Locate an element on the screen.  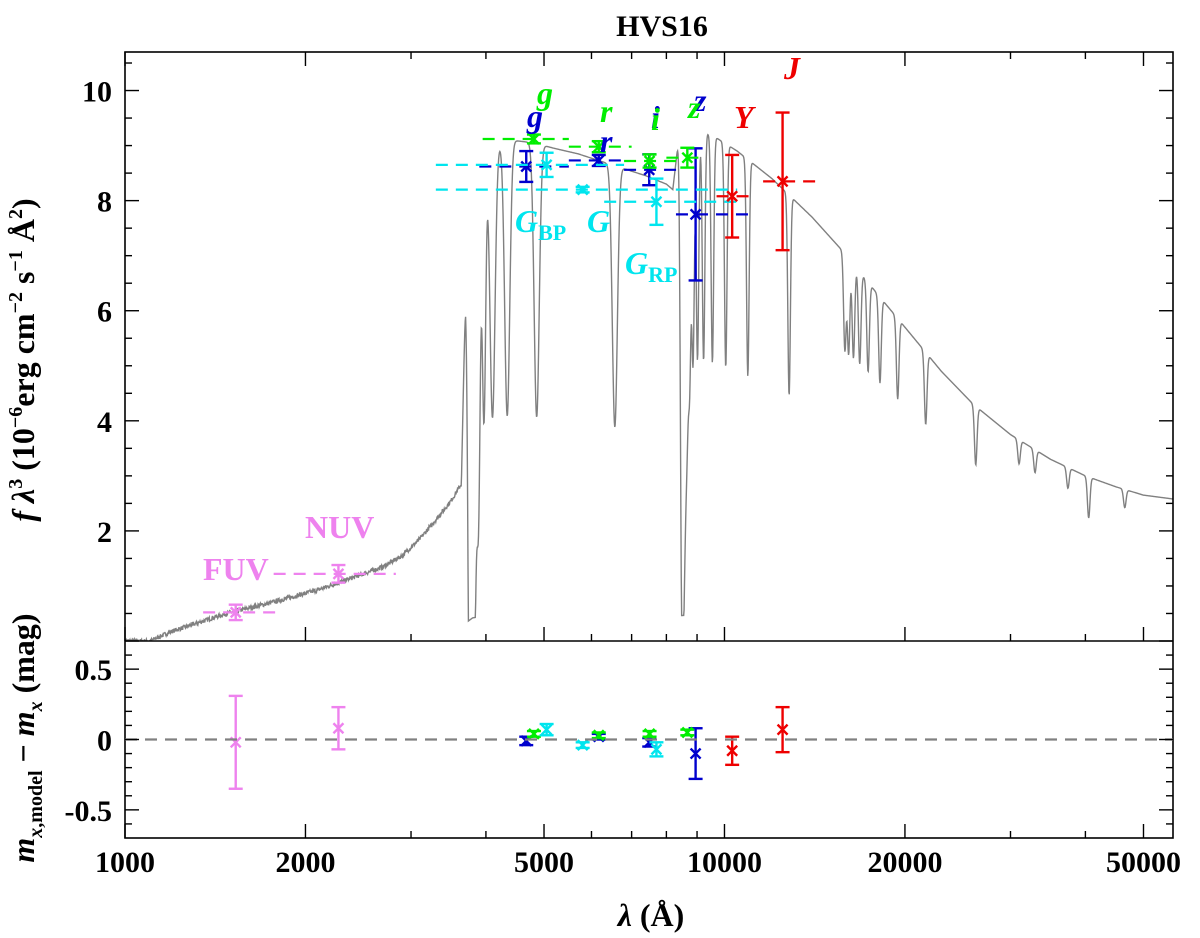
y-tick-label-bottom--0.5: -0.5 is located at coordinates (89, 811).